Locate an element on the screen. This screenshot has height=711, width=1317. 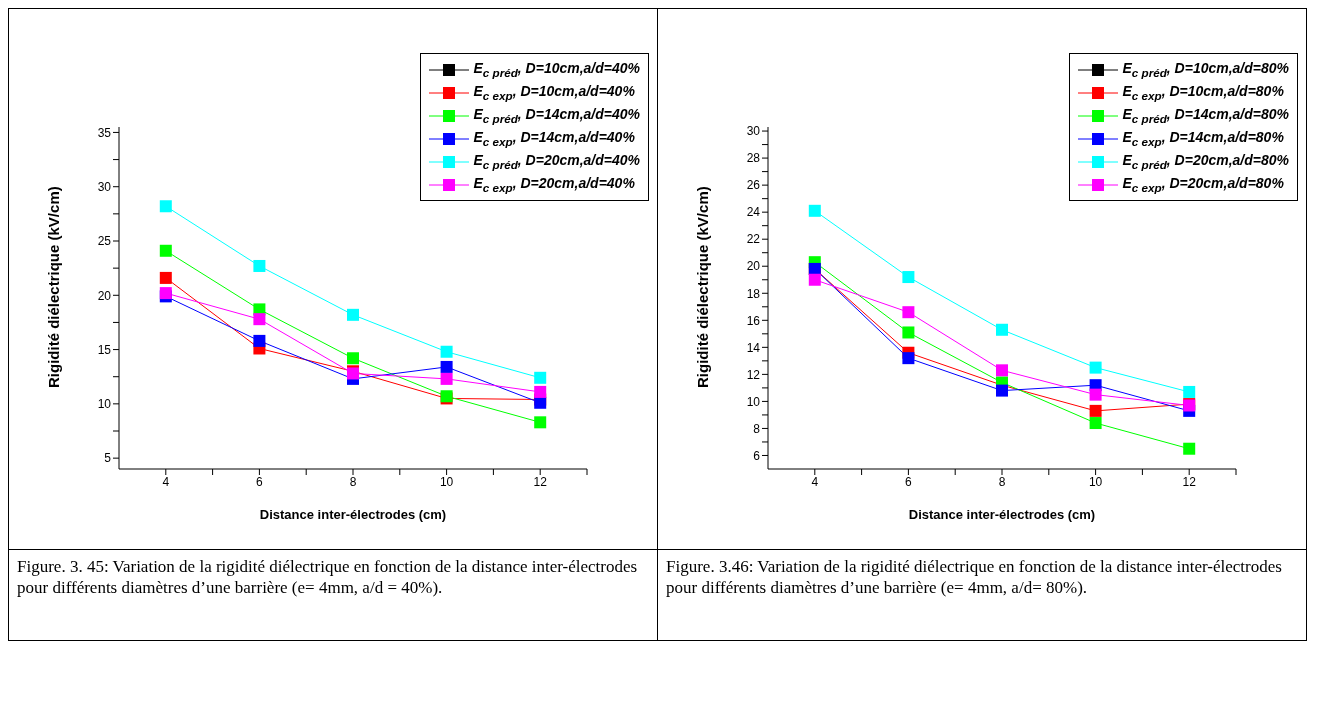
y-tick-label: 14 is located at coordinates (753, 347).